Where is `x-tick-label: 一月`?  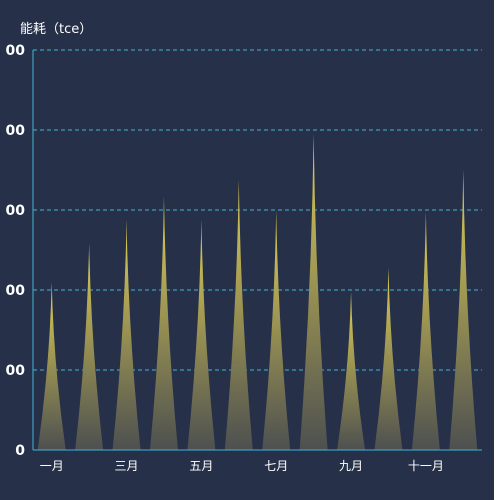
x-tick-label: 一月 is located at coordinates (52, 466).